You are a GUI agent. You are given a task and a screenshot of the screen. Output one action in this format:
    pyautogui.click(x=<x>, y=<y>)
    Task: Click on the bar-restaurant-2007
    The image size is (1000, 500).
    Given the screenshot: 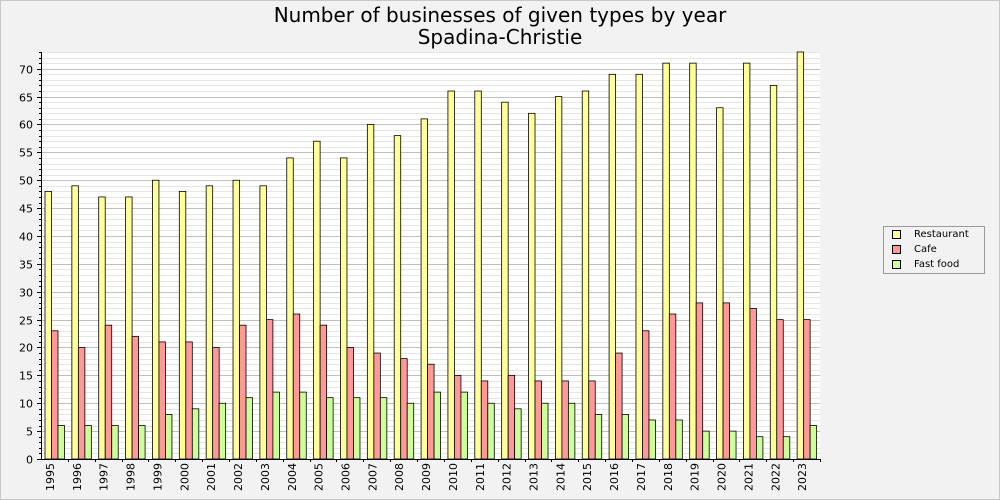 What is the action you would take?
    pyautogui.click(x=370, y=292)
    